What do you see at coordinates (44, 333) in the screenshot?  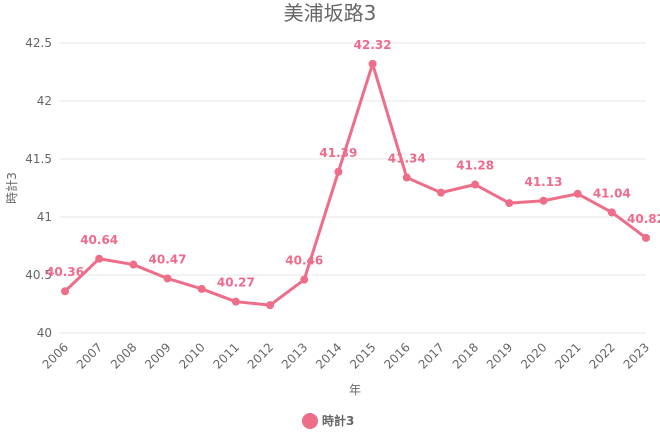 I see `y-tick-label: 40` at bounding box center [44, 333].